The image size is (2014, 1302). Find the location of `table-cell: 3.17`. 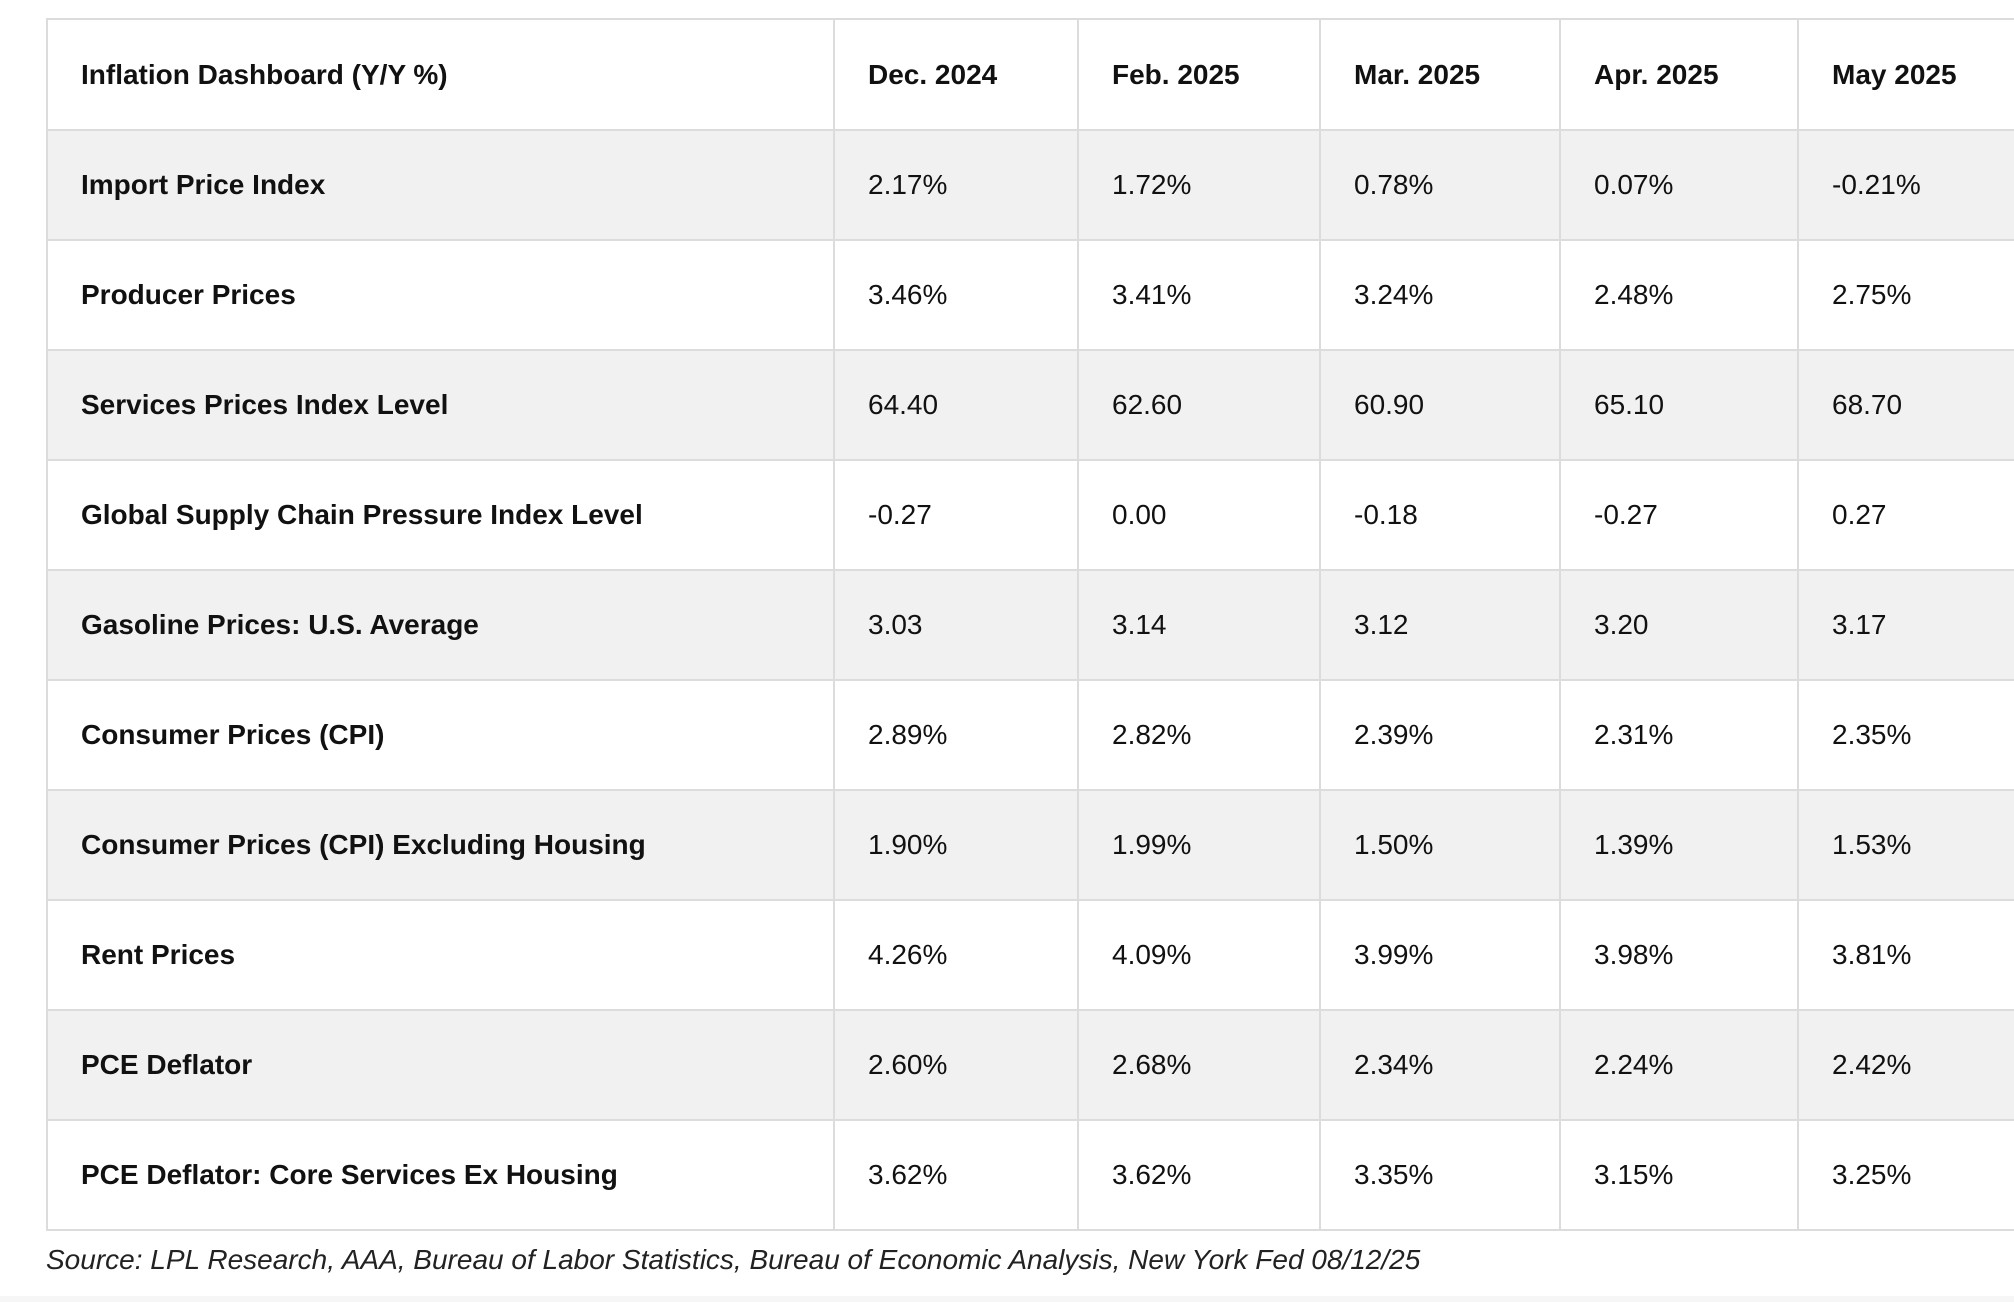

table-cell: 3.17 is located at coordinates (1906, 625).